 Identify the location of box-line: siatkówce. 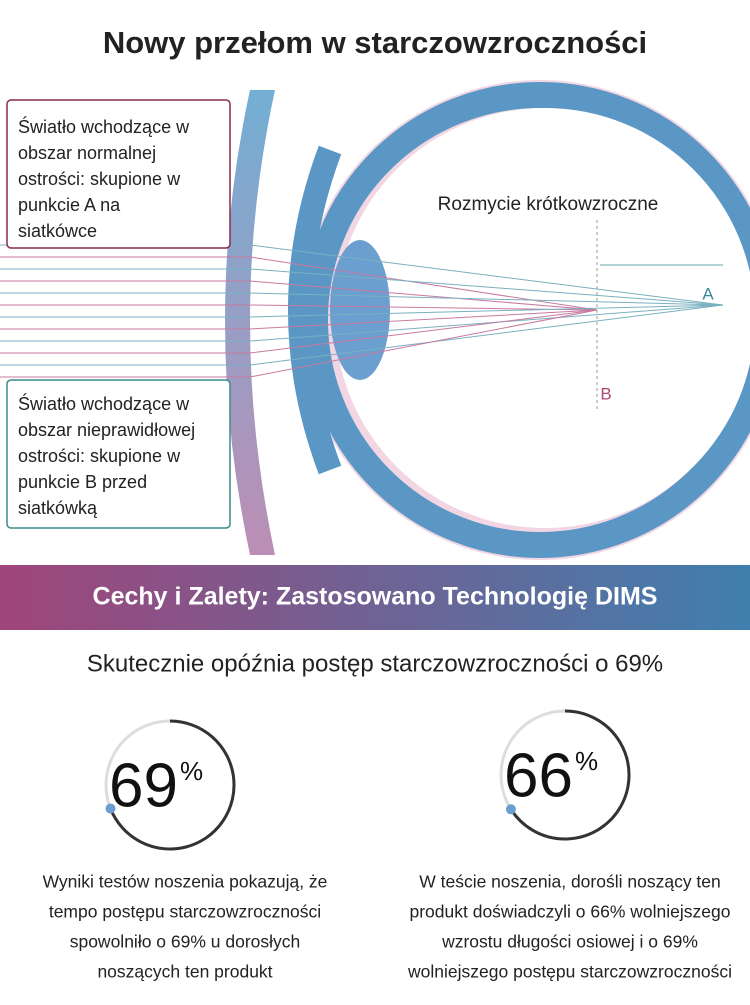
(57, 231).